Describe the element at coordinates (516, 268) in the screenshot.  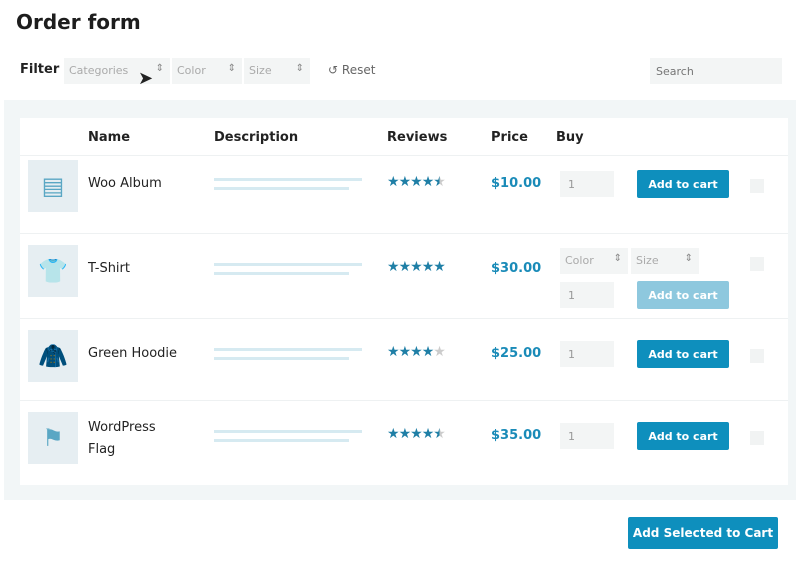
I see `price: $30.00` at that location.